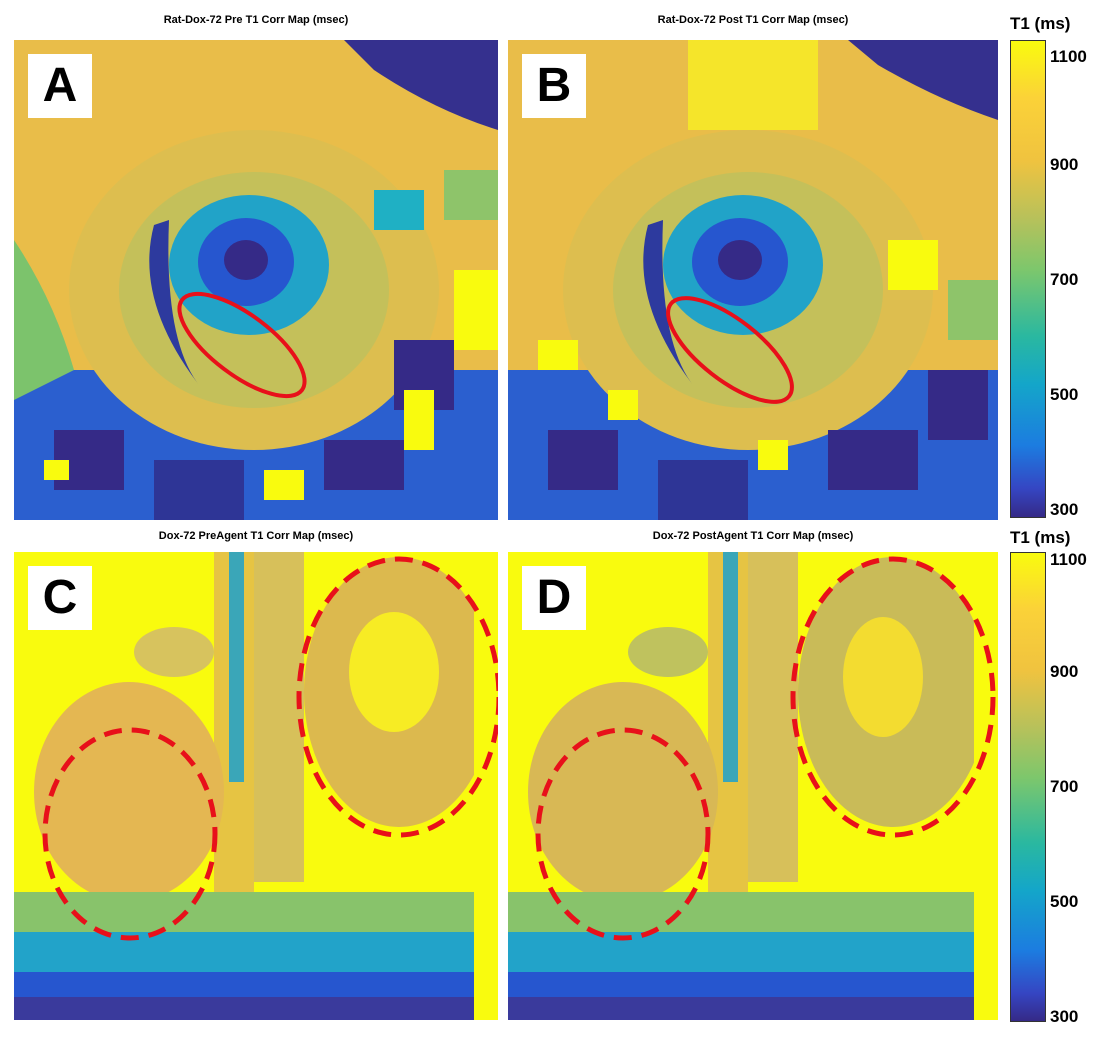 Image resolution: width=1113 pixels, height=1043 pixels. Describe the element at coordinates (1064, 394) in the screenshot. I see `colorbar-top-tick: 500` at that location.